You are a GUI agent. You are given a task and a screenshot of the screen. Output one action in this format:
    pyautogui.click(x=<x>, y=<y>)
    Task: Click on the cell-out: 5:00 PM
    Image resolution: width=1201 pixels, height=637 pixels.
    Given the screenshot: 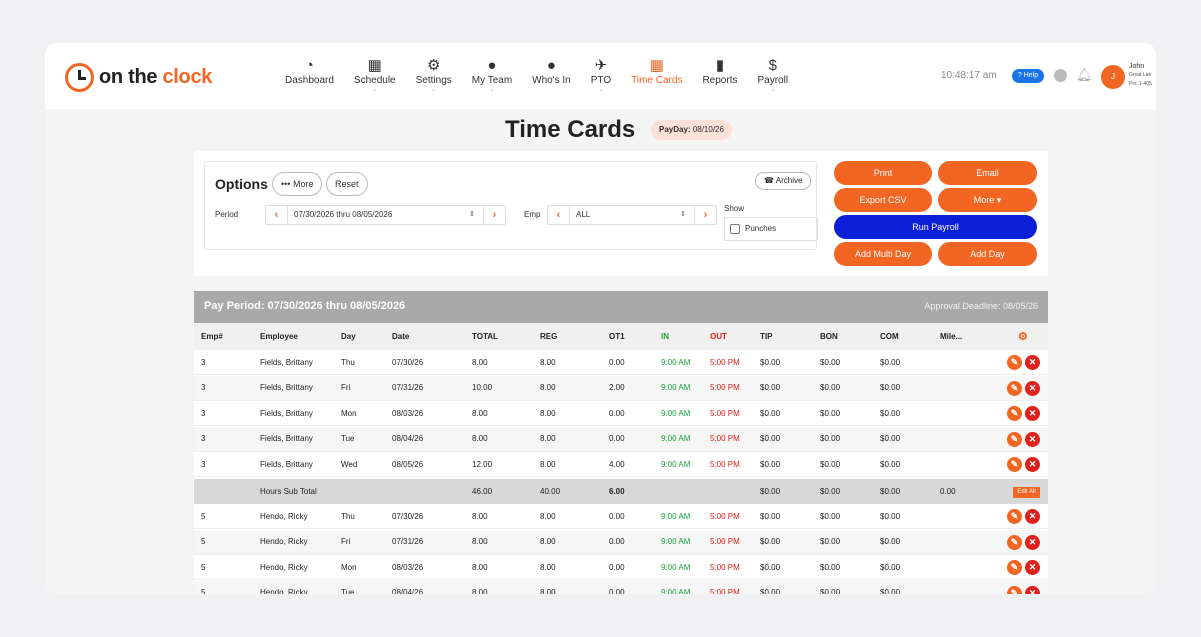 What is the action you would take?
    pyautogui.click(x=725, y=567)
    